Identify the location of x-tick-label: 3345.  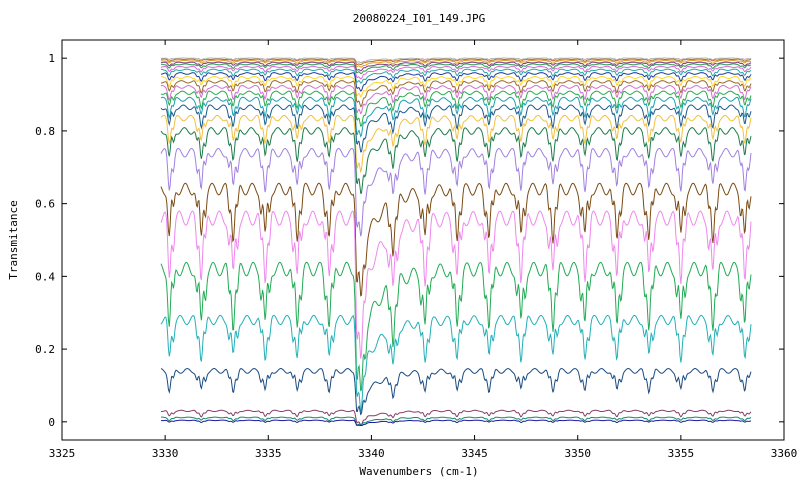
(474, 453).